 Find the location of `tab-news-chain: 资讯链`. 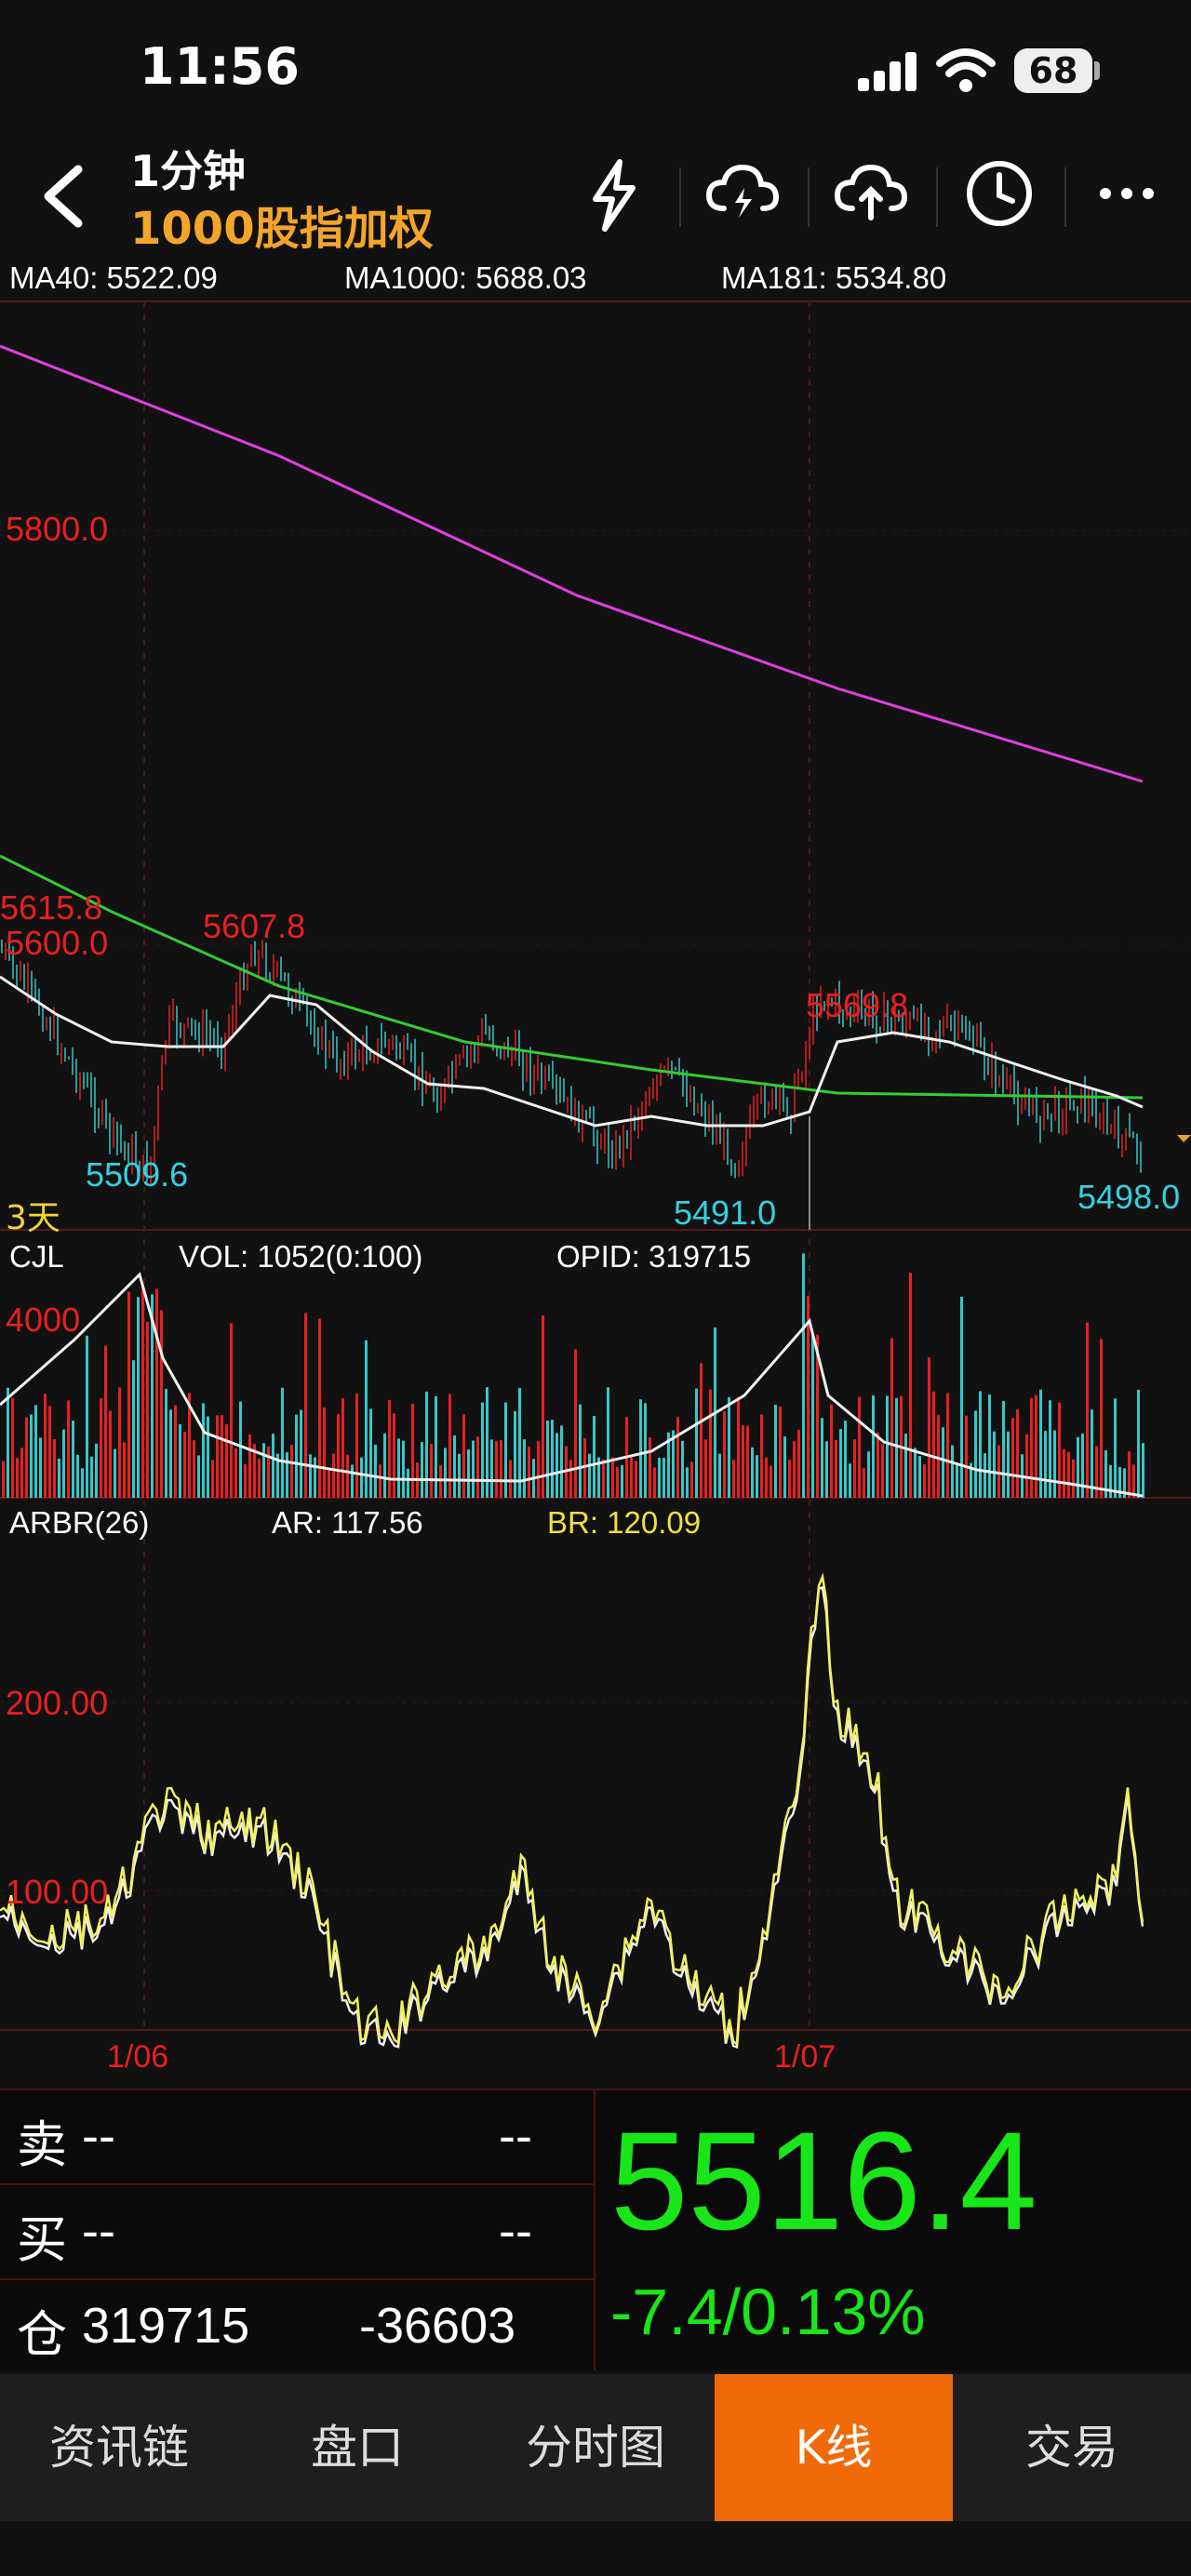

tab-news-chain: 资讯链 is located at coordinates (119, 2448).